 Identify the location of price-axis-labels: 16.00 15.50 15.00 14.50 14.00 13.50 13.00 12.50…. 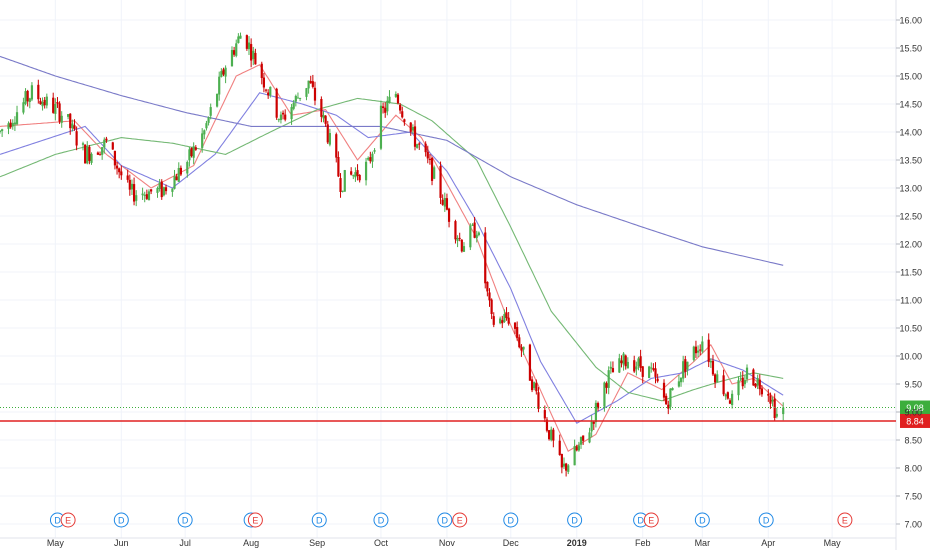
(909, 273).